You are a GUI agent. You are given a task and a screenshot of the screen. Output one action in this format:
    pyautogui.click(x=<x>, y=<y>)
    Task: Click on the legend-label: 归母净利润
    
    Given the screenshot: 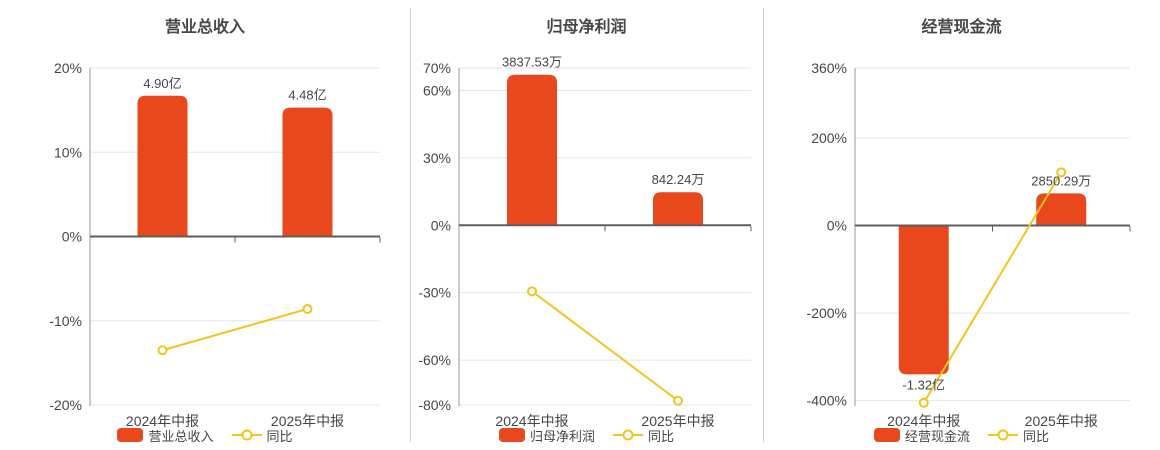 What is the action you would take?
    pyautogui.click(x=562, y=436)
    